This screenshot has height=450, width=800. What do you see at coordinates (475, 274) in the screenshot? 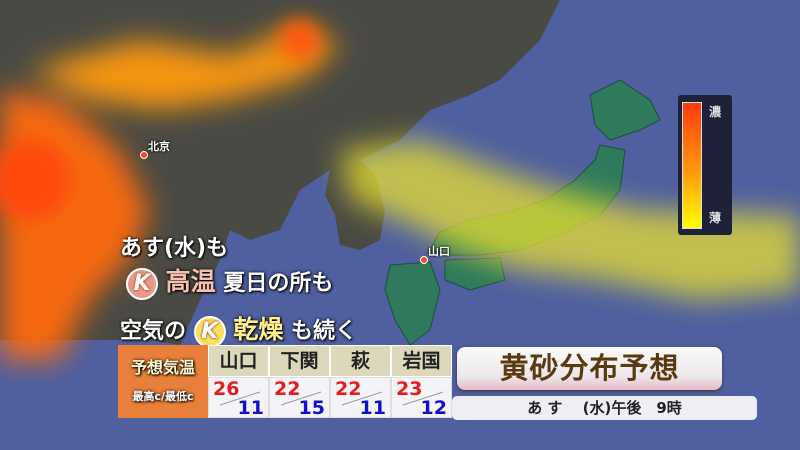
I see `japan-shikoku` at bounding box center [475, 274].